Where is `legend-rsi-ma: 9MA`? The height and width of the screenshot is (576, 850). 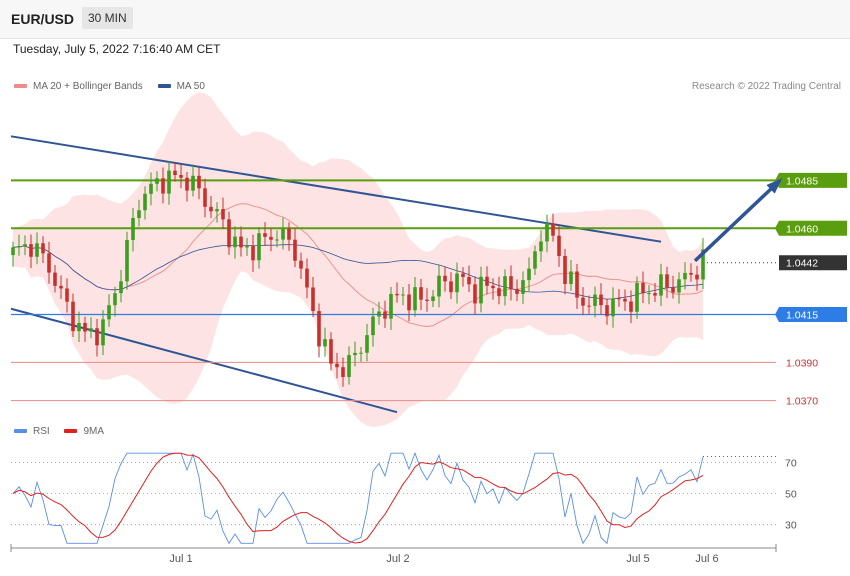
legend-rsi-ma: 9MA is located at coordinates (84, 431).